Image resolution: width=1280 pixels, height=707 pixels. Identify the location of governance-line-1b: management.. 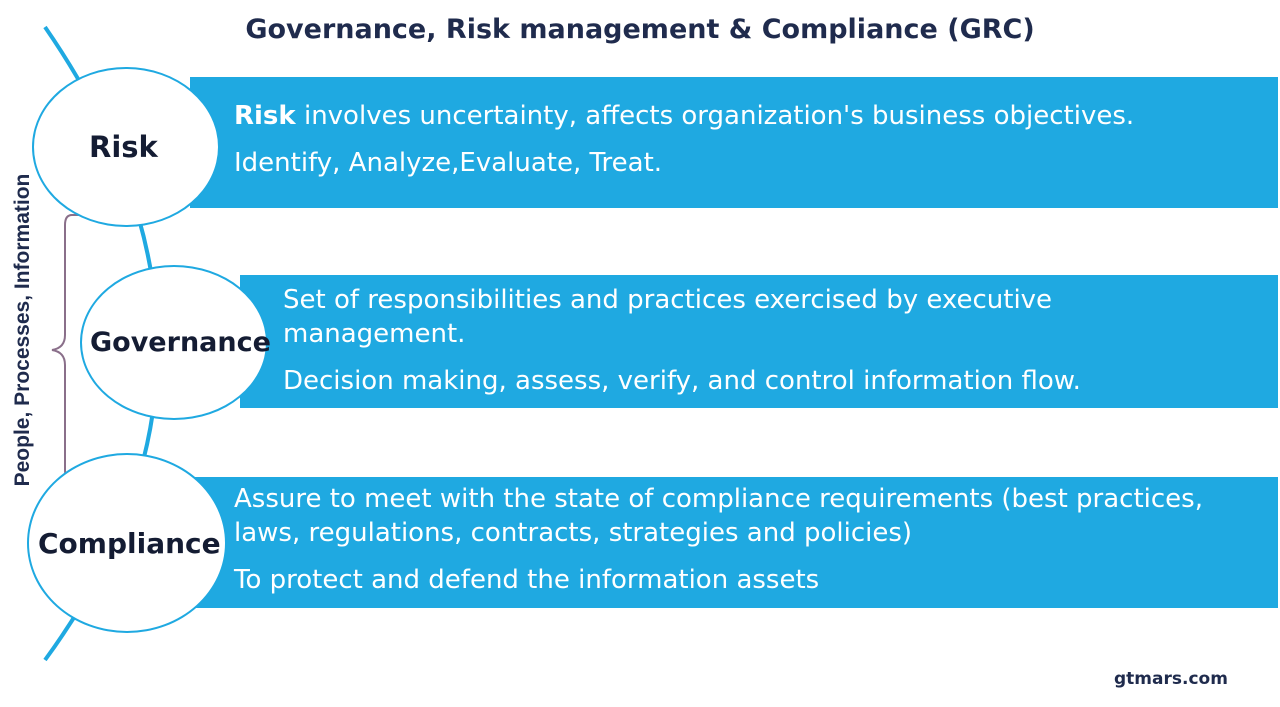
(374, 334).